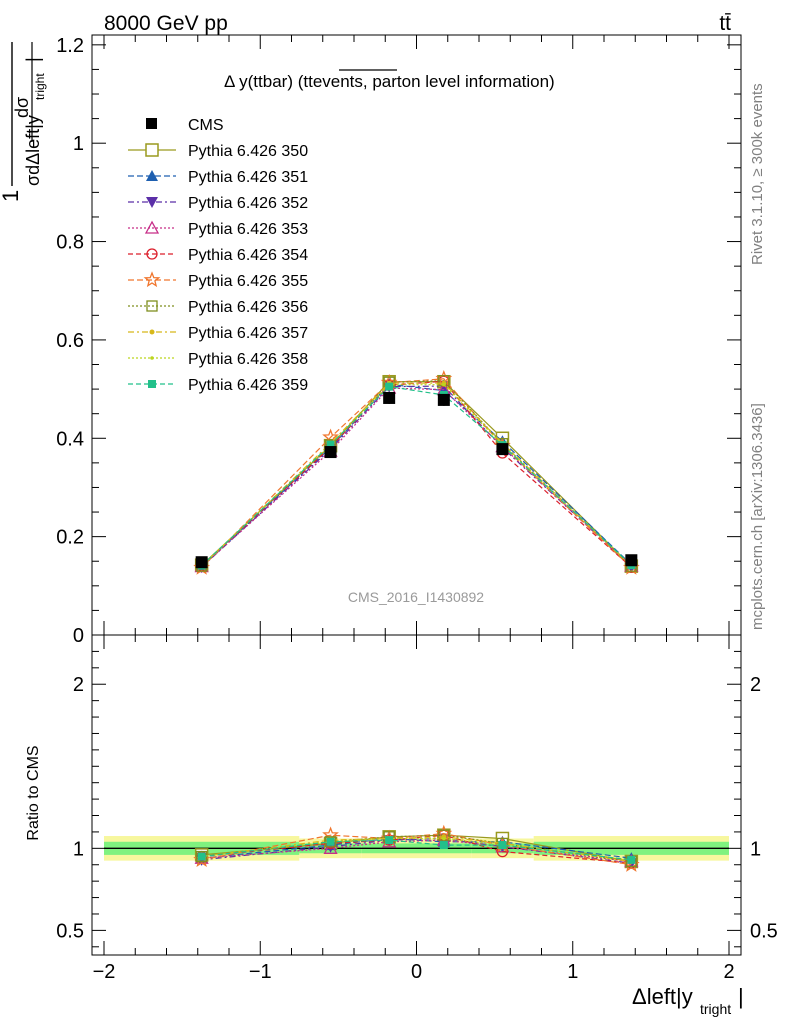 The width and height of the screenshot is (786, 1024). Describe the element at coordinates (728, 972) in the screenshot. I see `ratio-xtick-label: 2` at that location.